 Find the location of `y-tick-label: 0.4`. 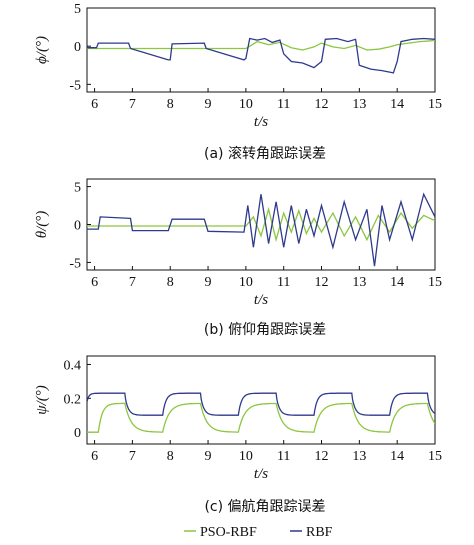

y-tick-label: 0.4 is located at coordinates (73, 365).